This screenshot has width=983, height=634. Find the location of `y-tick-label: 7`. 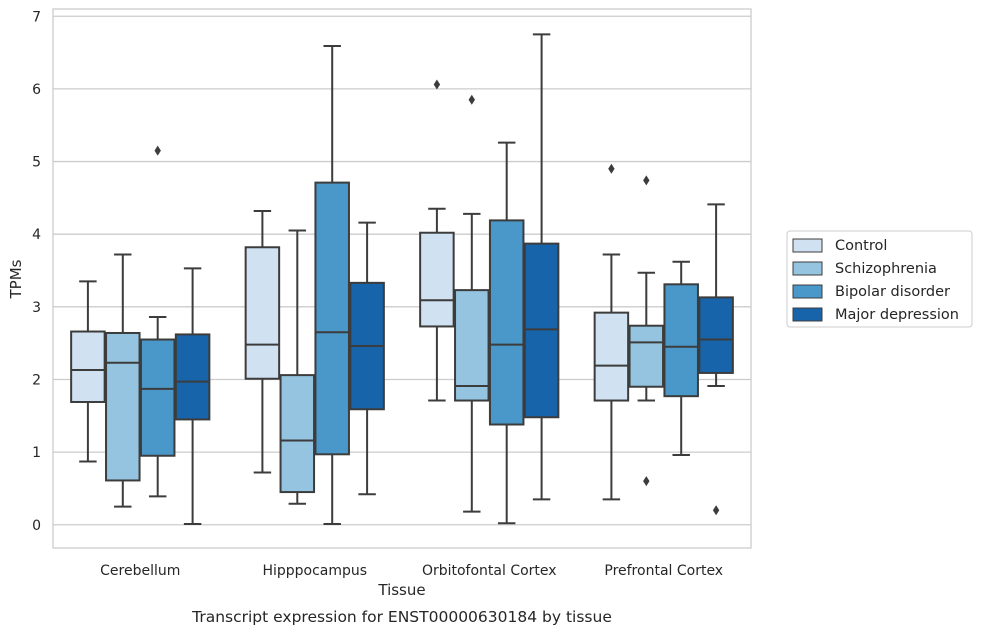

y-tick-label: 7 is located at coordinates (36, 17).